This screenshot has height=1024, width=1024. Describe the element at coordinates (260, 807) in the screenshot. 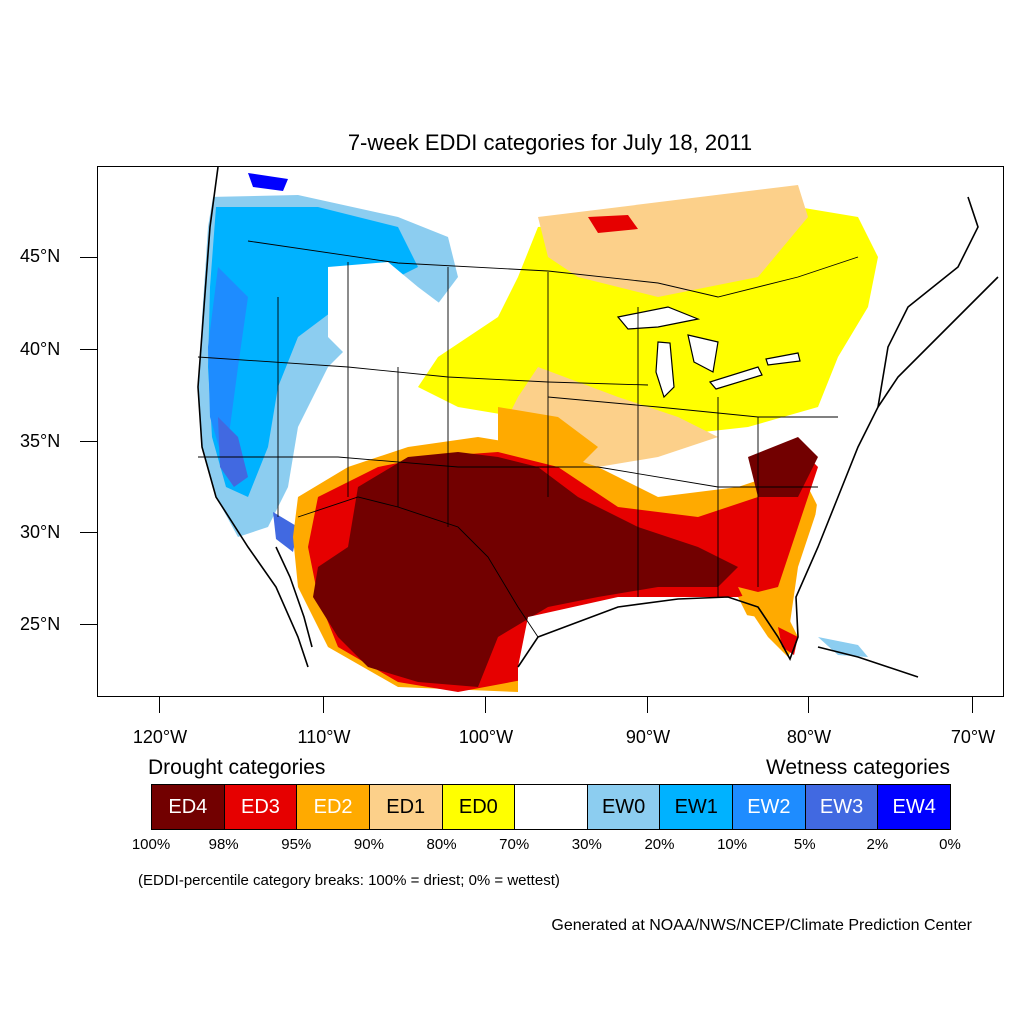

I see `legend-box-ed3: ED3` at that location.